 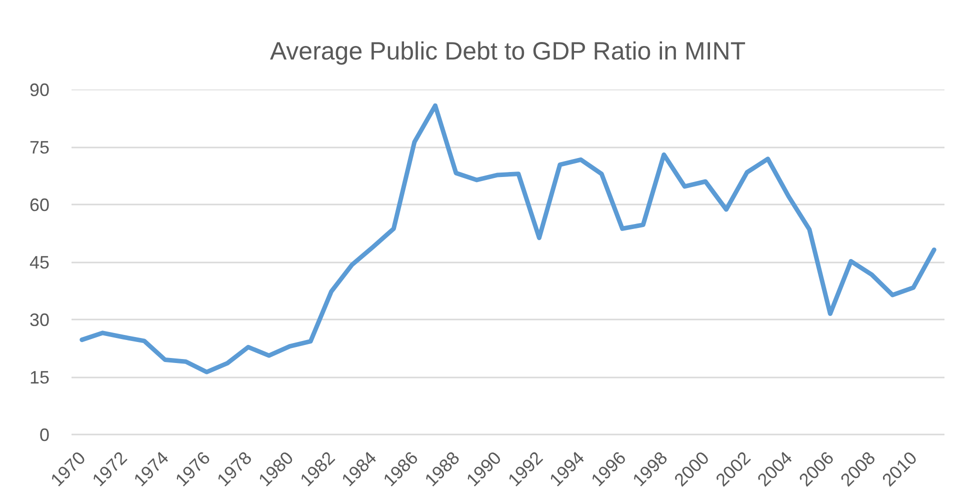 I want to click on y-tick-label: 15, so click(x=39, y=378).